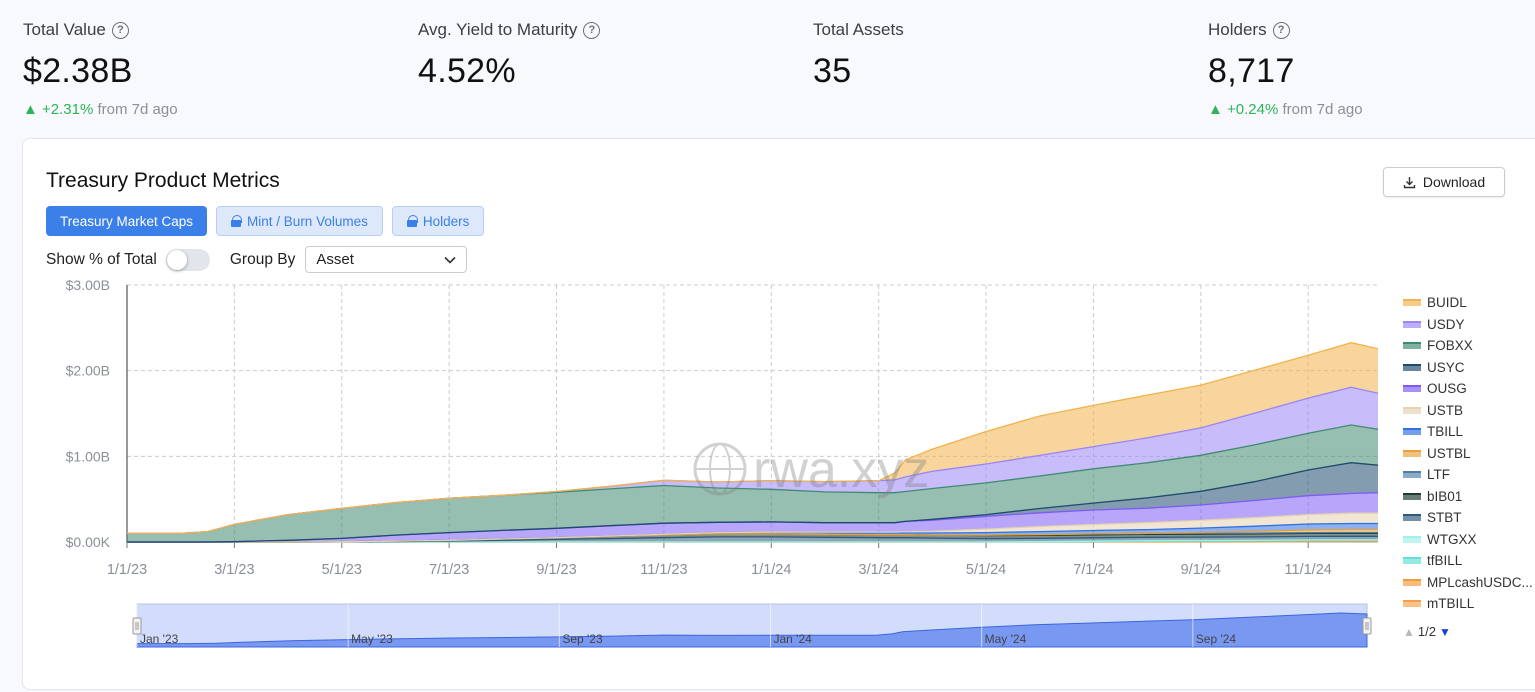 This screenshot has width=1535, height=692. What do you see at coordinates (498, 29) in the screenshot?
I see `stat-label-text: Avg. Yield to Maturity` at bounding box center [498, 29].